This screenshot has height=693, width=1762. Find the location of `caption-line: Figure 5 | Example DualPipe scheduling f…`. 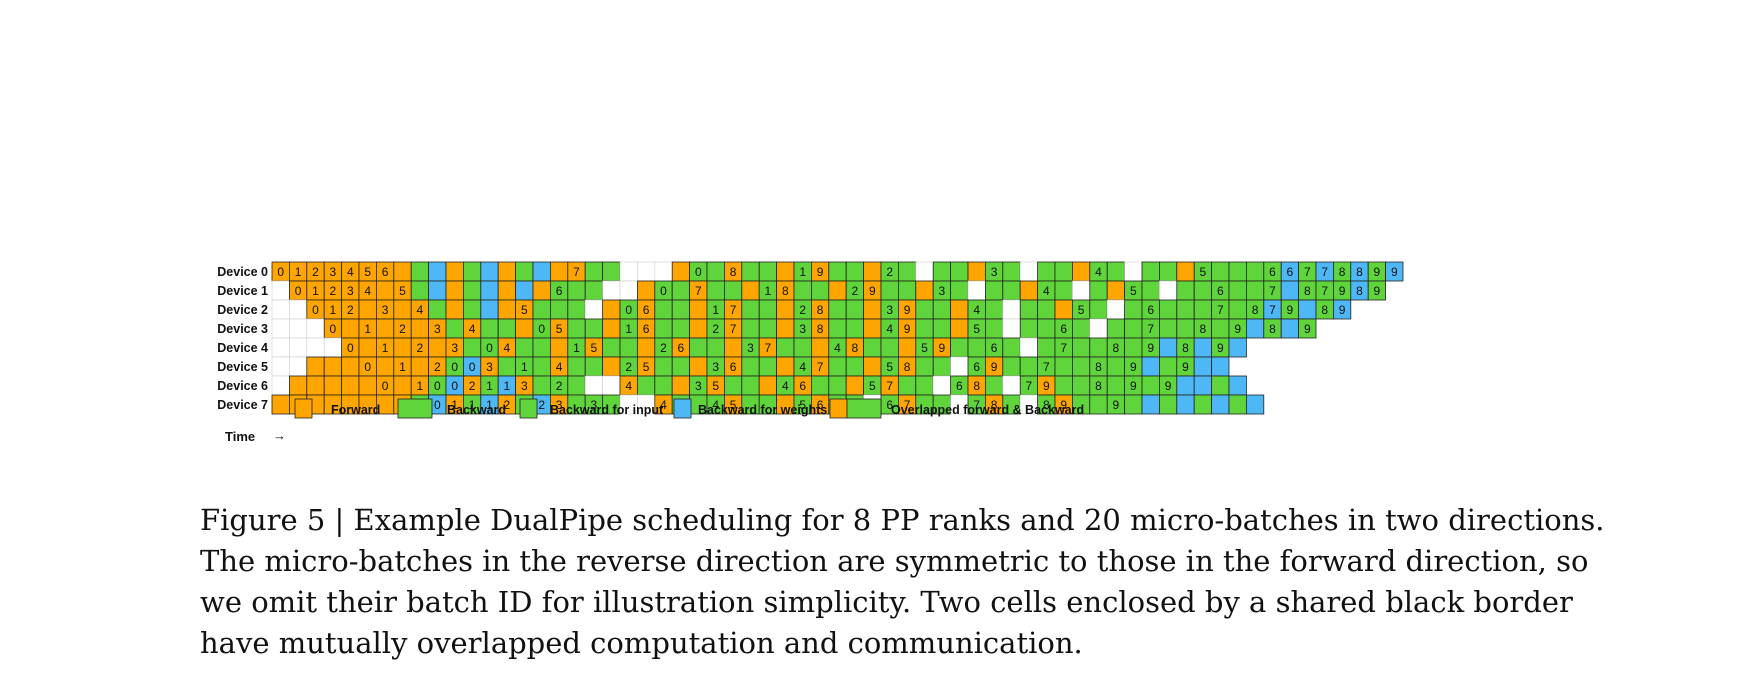

caption-line: Figure 5 | Example DualPipe scheduling f… is located at coordinates (902, 520).